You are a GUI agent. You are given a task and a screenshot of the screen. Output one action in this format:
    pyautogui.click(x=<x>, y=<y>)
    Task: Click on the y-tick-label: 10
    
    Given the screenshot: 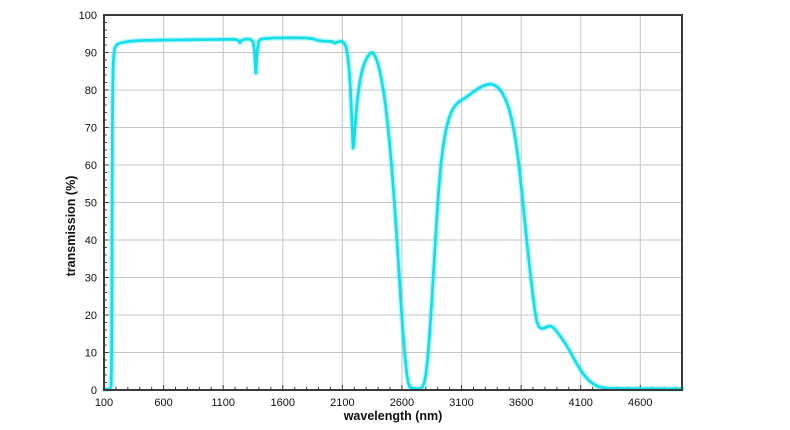 What is the action you would take?
    pyautogui.click(x=91, y=354)
    